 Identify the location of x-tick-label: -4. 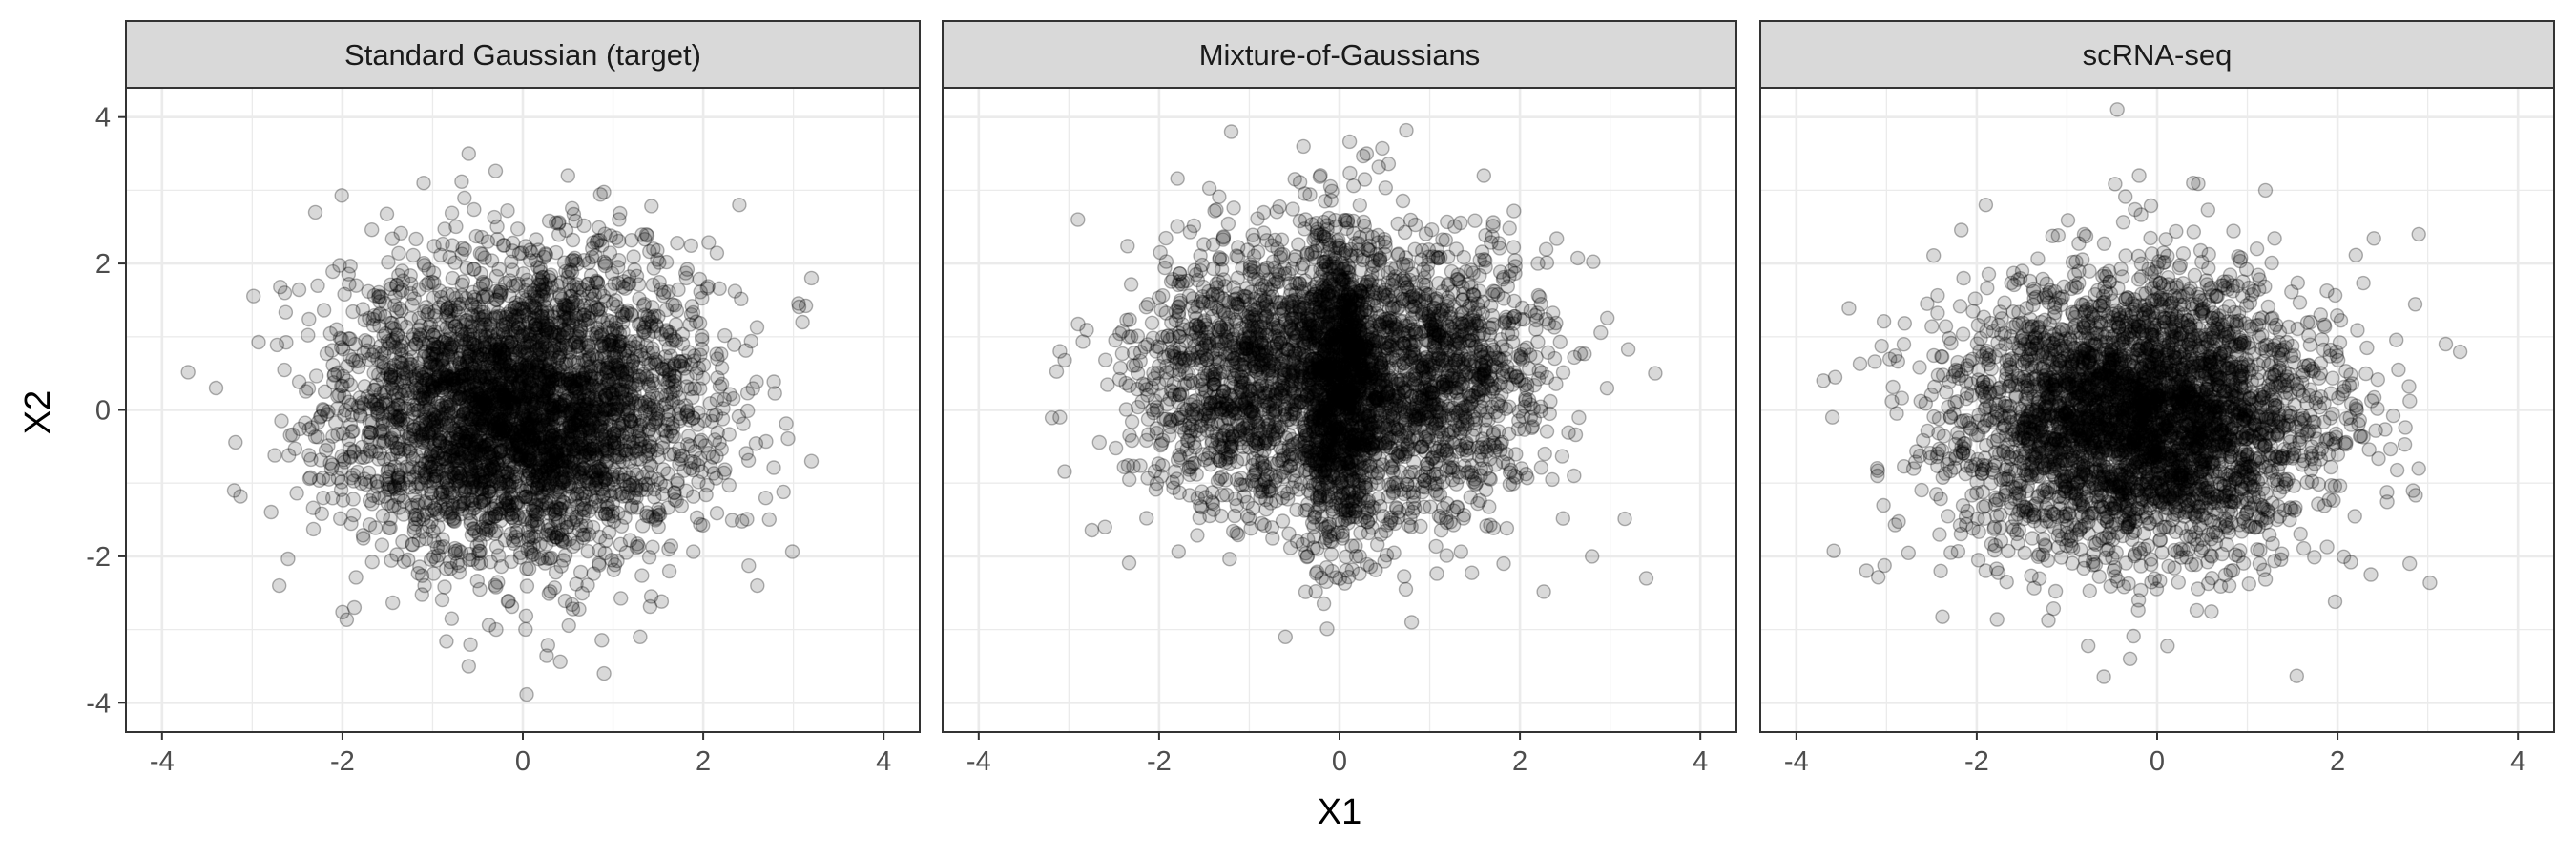
(162, 761).